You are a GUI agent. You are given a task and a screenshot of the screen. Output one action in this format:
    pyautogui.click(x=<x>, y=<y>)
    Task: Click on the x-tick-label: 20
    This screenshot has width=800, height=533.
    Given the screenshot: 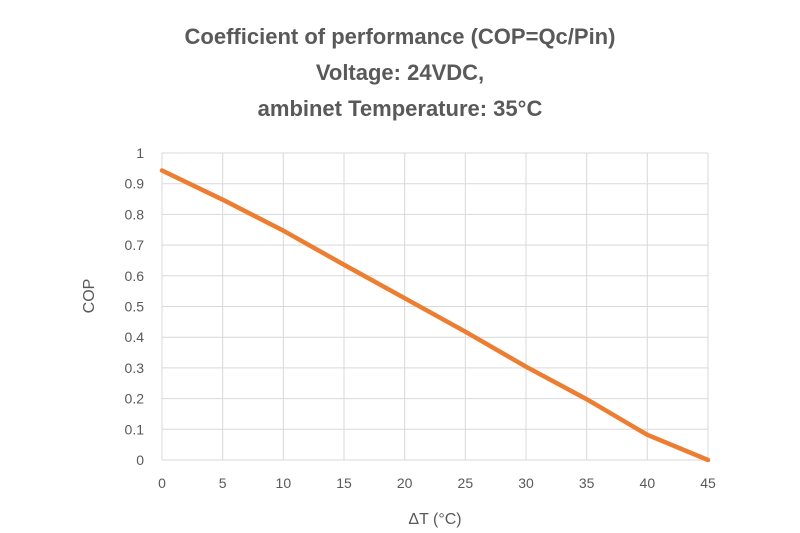 What is the action you would take?
    pyautogui.click(x=405, y=483)
    